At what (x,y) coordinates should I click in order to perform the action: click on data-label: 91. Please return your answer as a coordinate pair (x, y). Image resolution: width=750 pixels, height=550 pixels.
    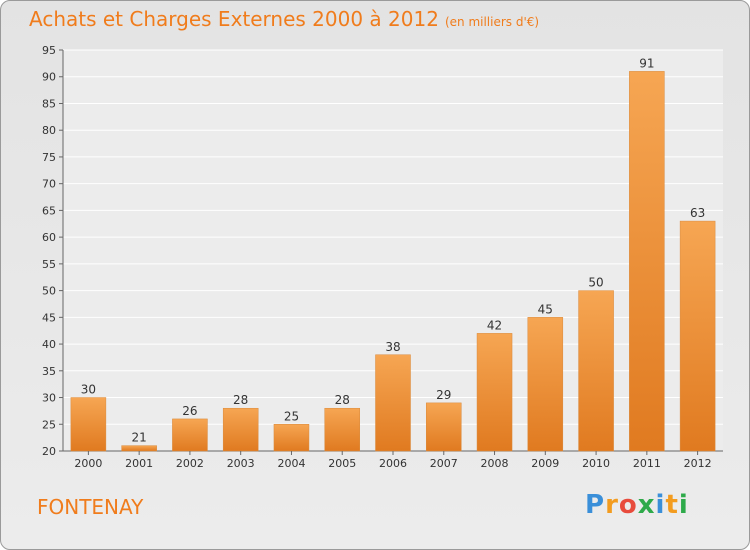
    Looking at the image, I should click on (646, 63).